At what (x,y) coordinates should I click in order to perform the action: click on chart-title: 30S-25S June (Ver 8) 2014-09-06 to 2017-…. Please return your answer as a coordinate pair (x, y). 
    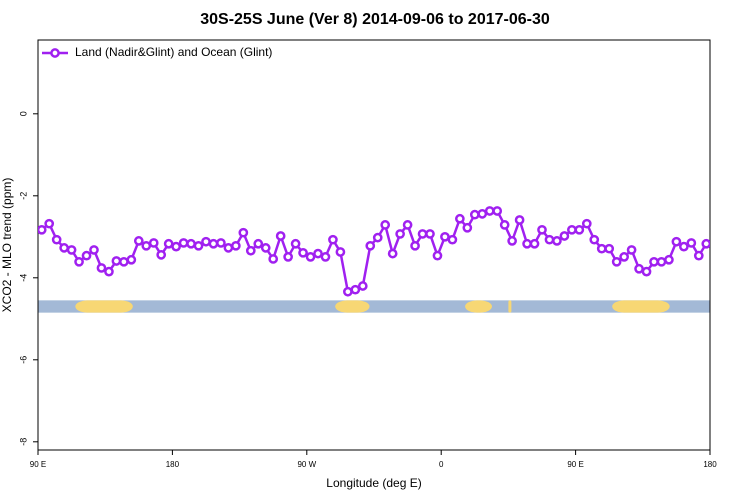
    Looking at the image, I should click on (375, 19).